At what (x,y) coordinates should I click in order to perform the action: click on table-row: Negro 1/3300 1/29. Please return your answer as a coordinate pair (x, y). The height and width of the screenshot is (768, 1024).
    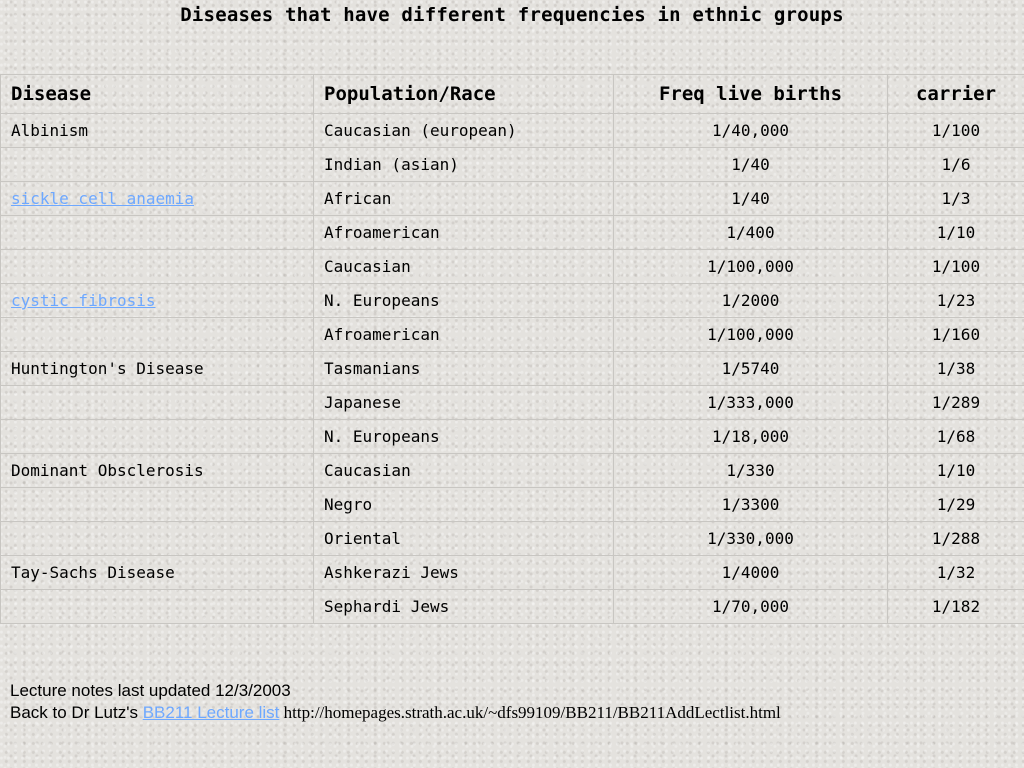
    Looking at the image, I should click on (512, 504).